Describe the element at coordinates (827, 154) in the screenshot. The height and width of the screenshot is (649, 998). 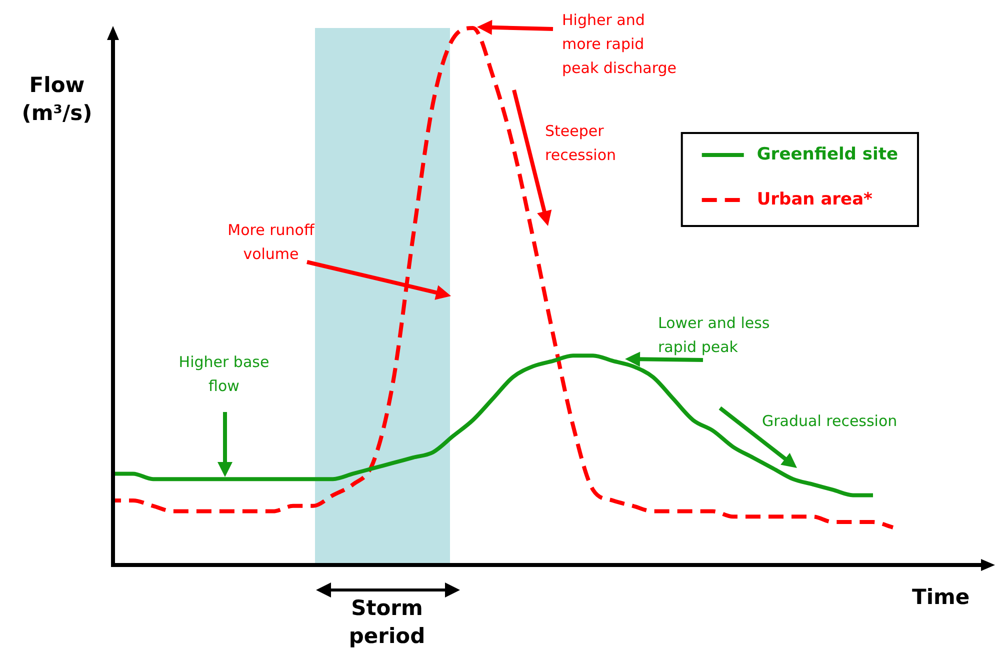
I see `legend-label: Greenfield site` at that location.